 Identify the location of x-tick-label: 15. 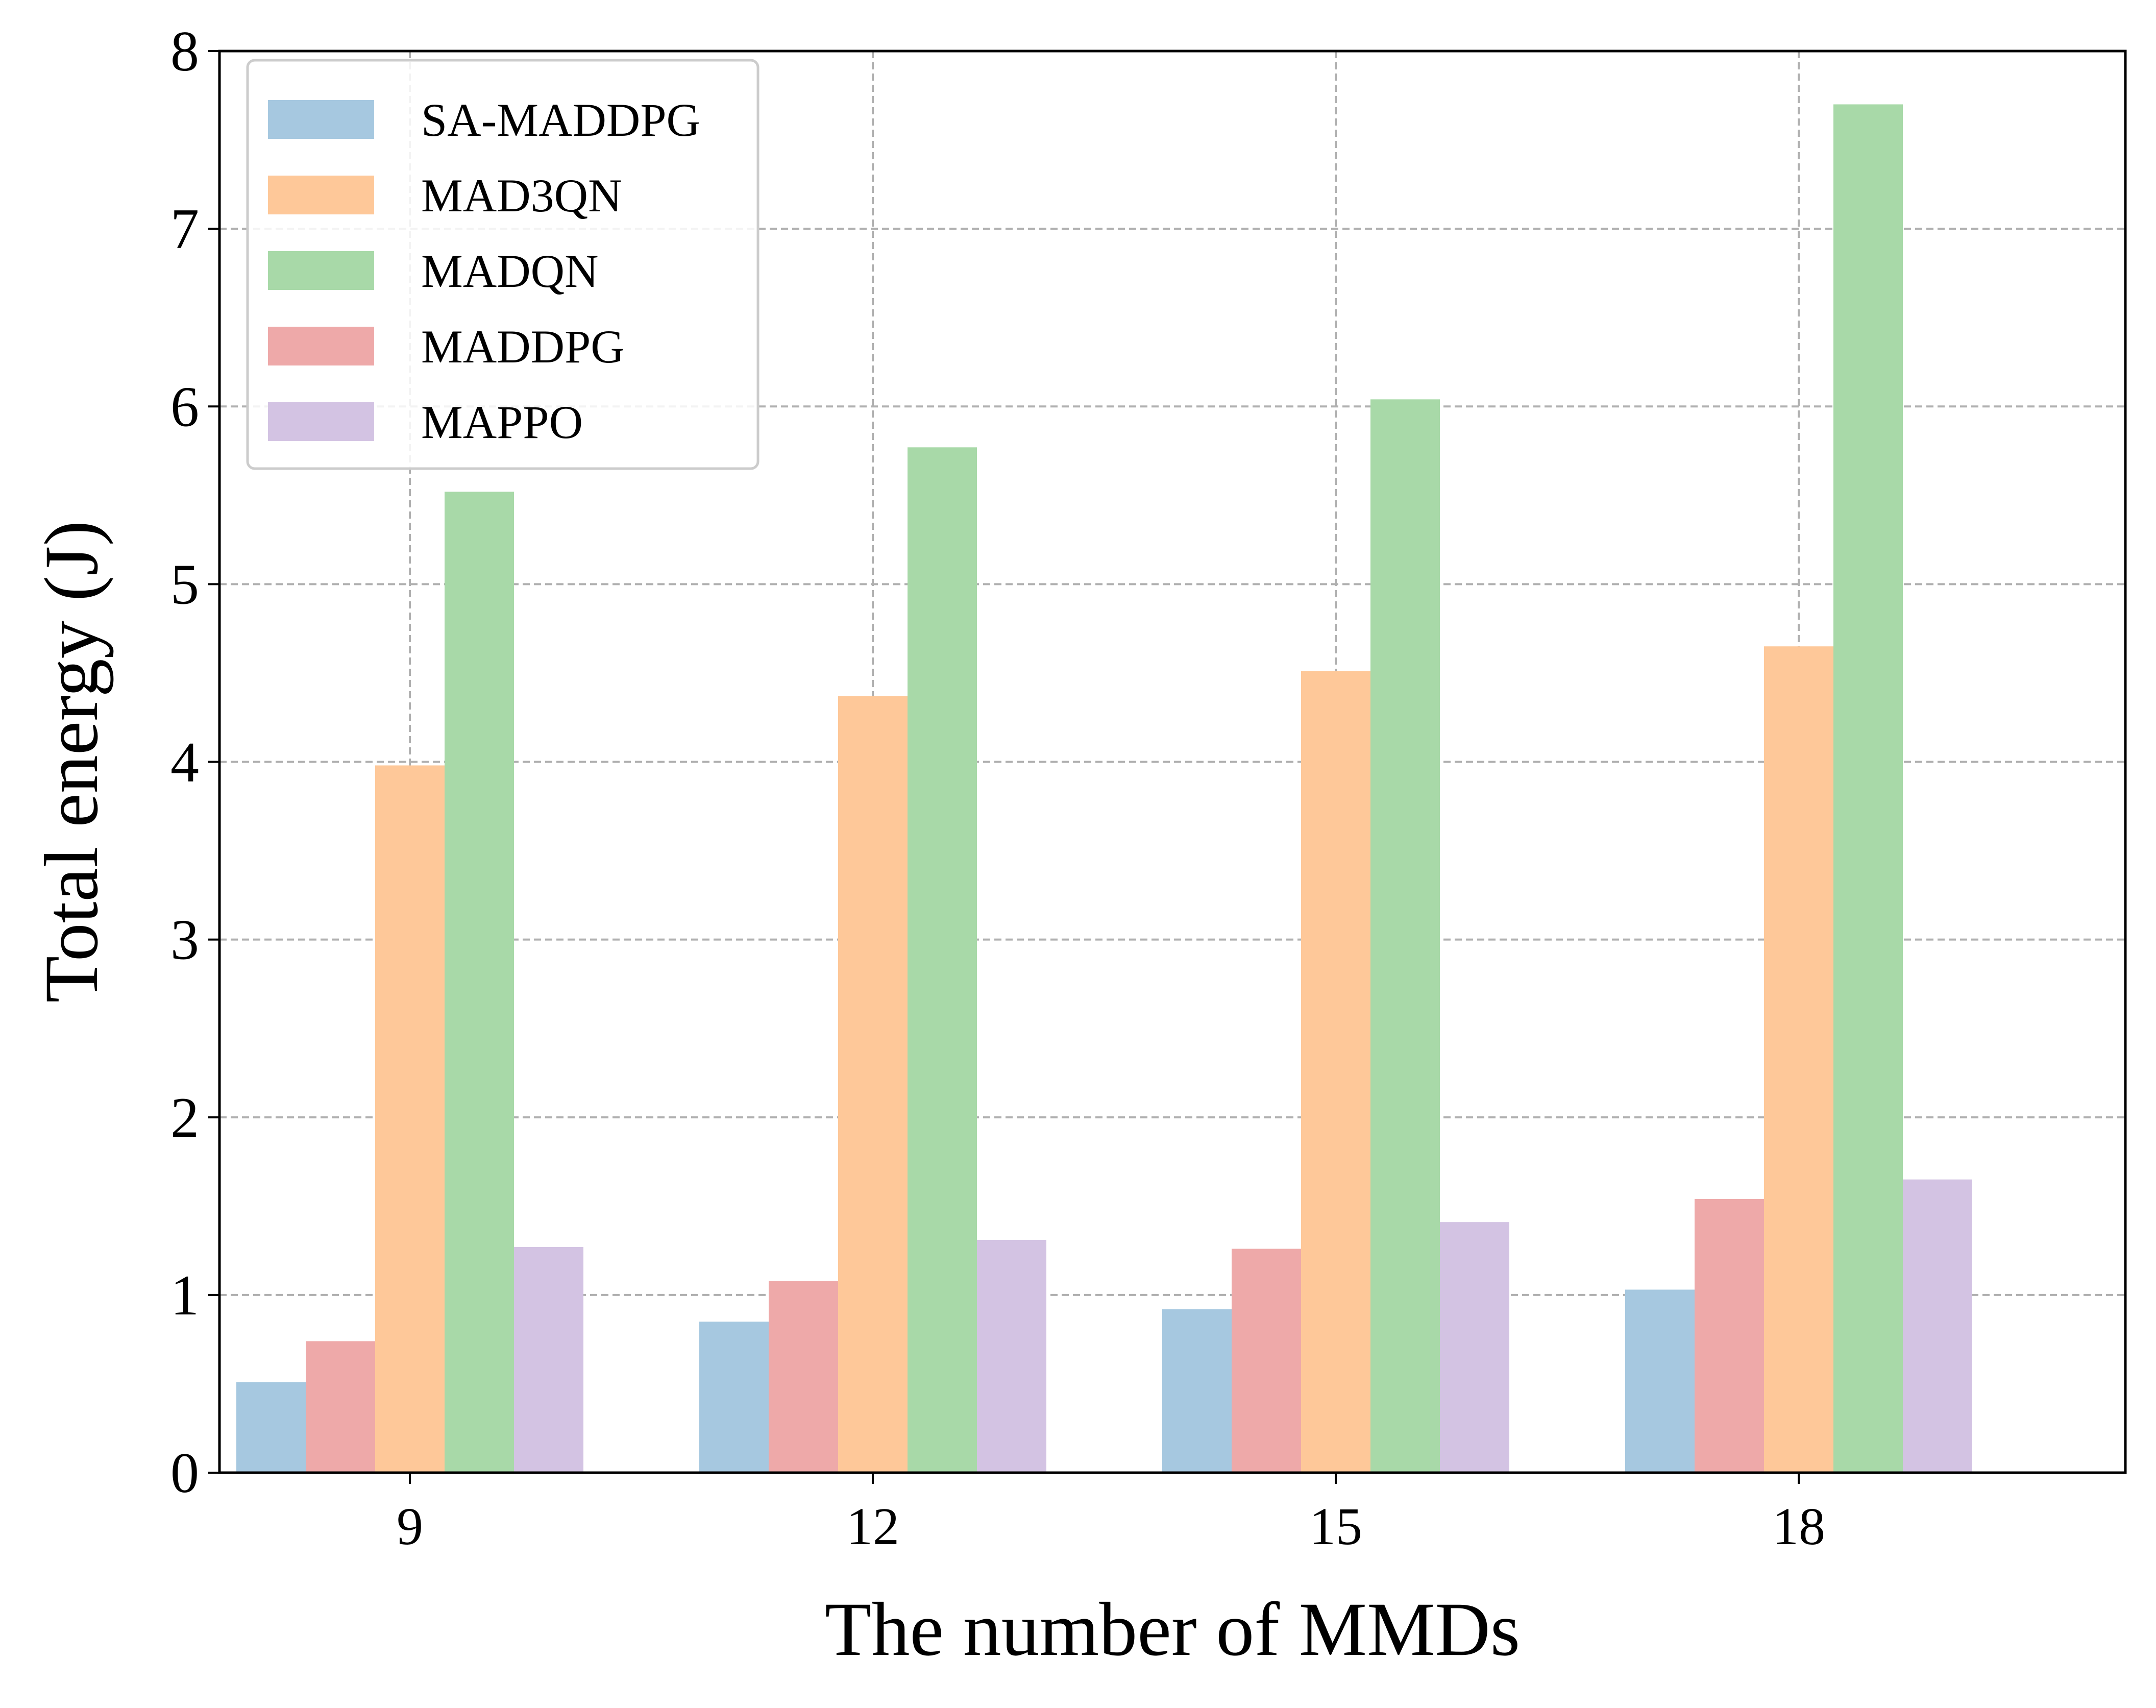
(1335, 1526).